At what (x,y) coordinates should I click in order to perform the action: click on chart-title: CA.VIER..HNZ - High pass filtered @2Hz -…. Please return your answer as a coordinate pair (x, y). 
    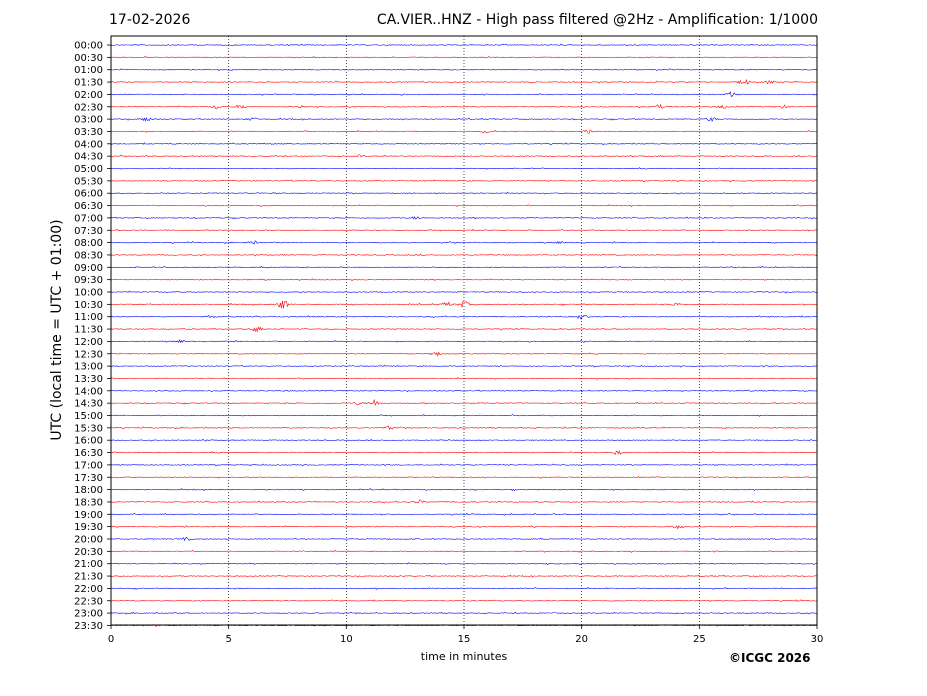
    Looking at the image, I should click on (597, 20).